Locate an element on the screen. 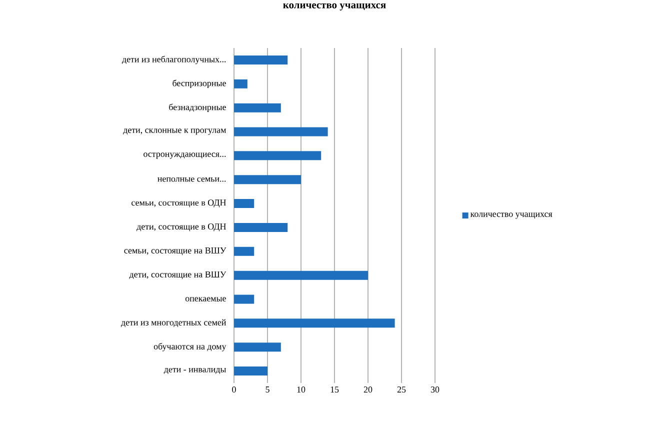 This screenshot has height=427, width=645. legend-label: количество учащихся is located at coordinates (511, 215).